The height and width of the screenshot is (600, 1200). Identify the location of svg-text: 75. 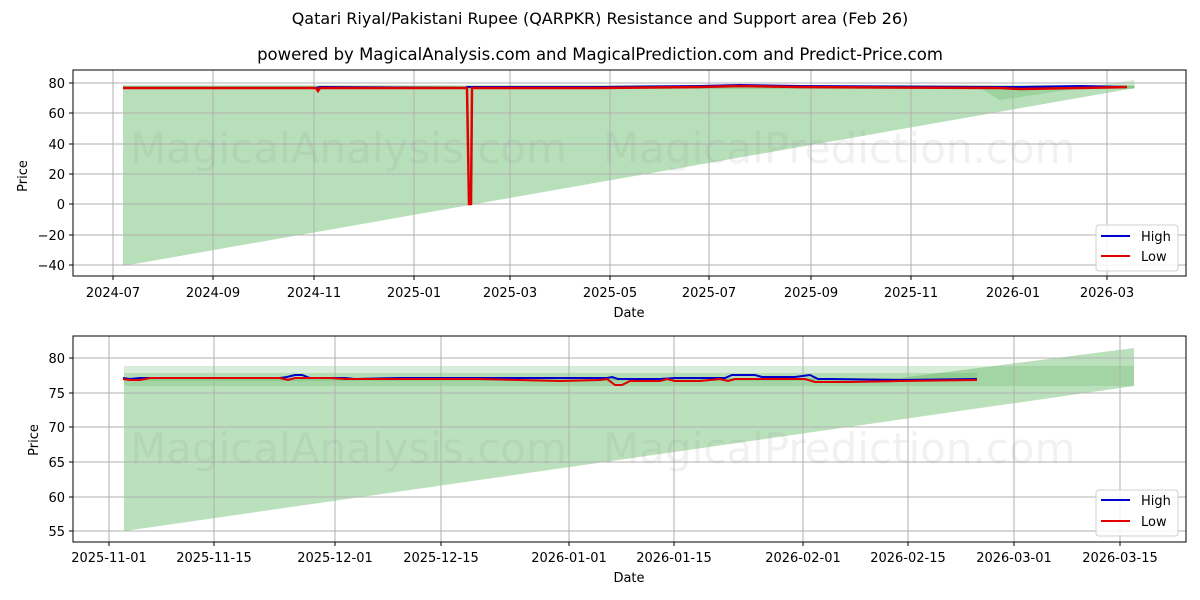
(56, 394).